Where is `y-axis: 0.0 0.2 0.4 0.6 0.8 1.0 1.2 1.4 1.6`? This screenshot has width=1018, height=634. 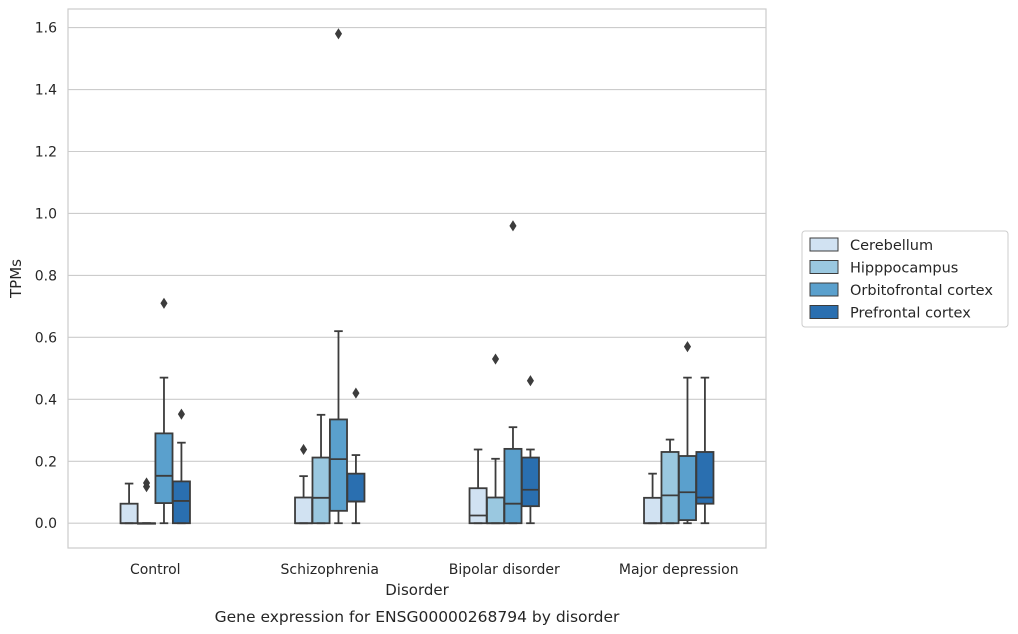 y-axis: 0.0 0.2 0.4 0.6 0.8 1.0 1.2 1.4 1.6 is located at coordinates (46, 277).